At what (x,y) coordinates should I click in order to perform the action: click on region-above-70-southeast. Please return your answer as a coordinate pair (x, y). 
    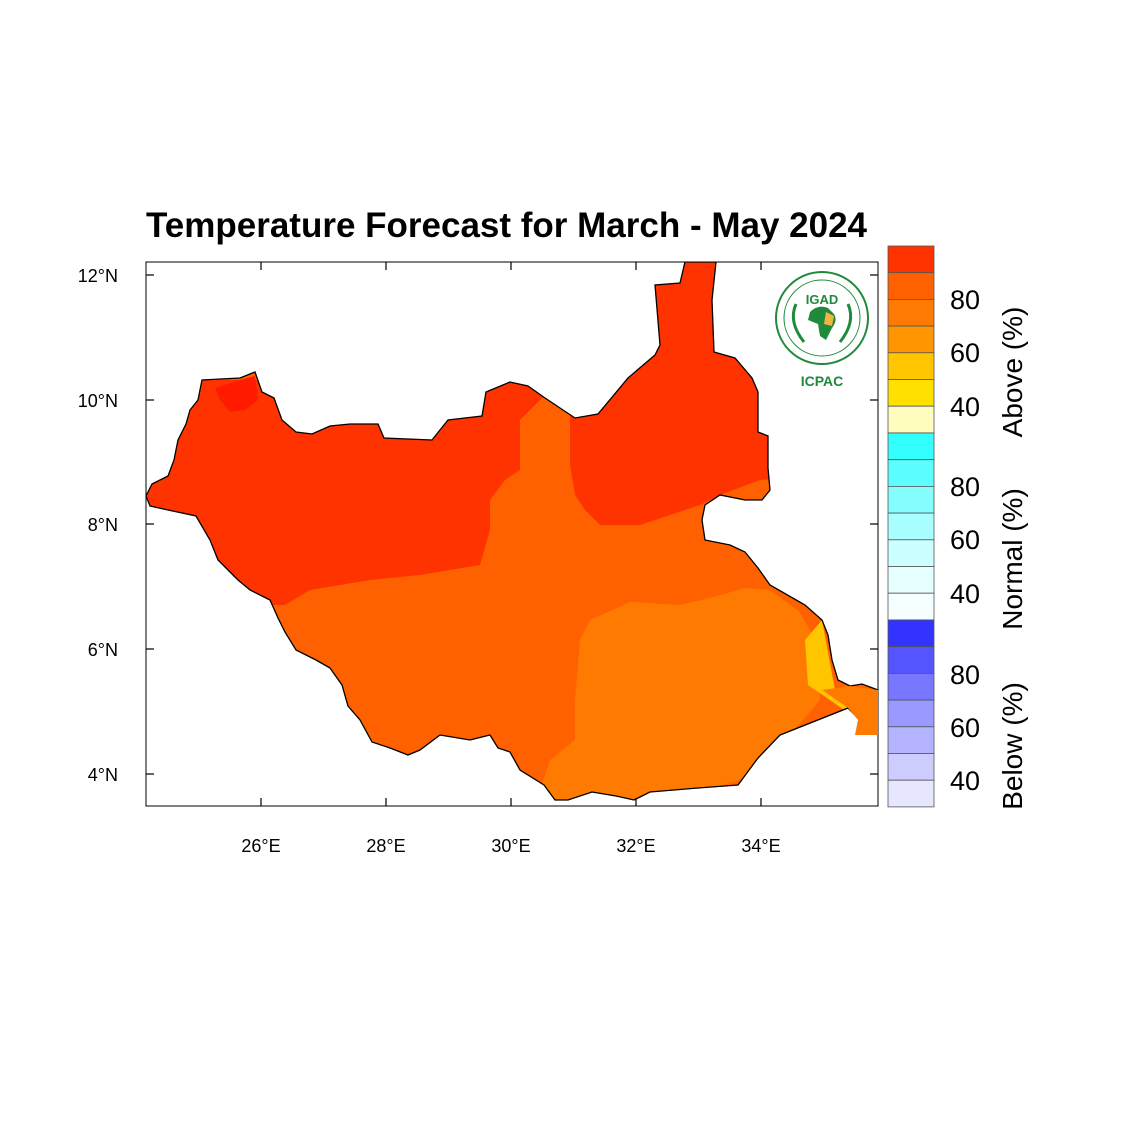
    Looking at the image, I should click on (680, 694).